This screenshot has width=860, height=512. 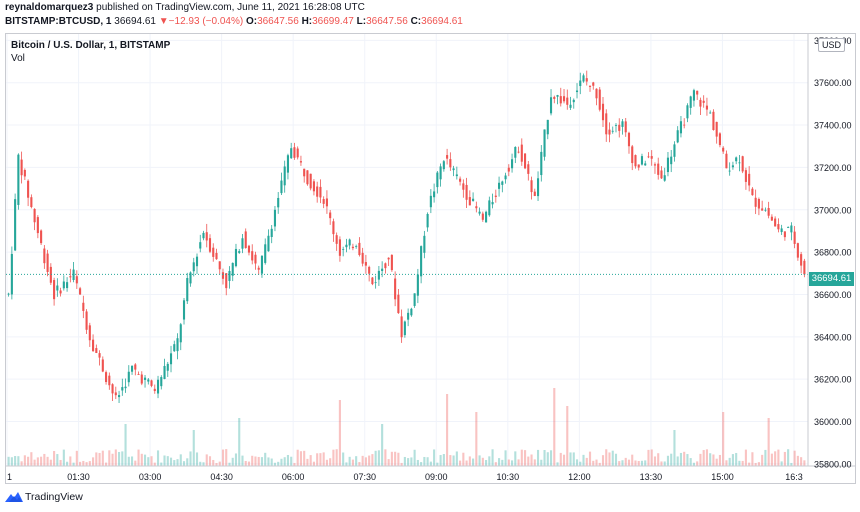 I want to click on time-tick-label: 09:00, so click(x=436, y=477).